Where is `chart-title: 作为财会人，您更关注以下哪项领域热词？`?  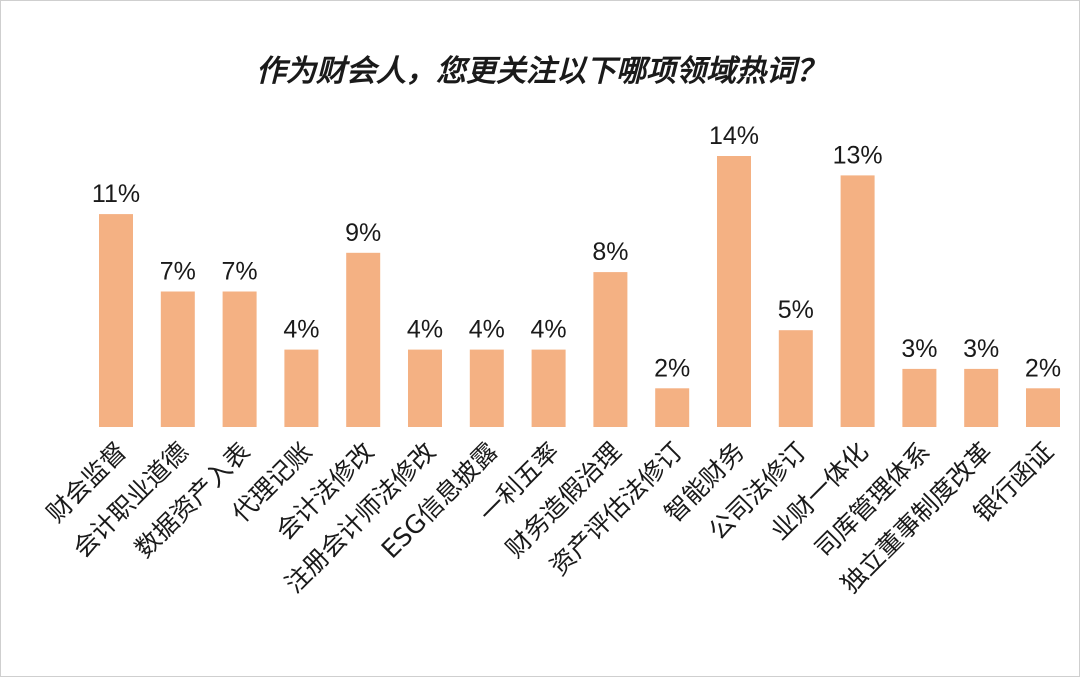 chart-title: 作为财会人，您更关注以下哪项领域热词？ is located at coordinates (541, 71).